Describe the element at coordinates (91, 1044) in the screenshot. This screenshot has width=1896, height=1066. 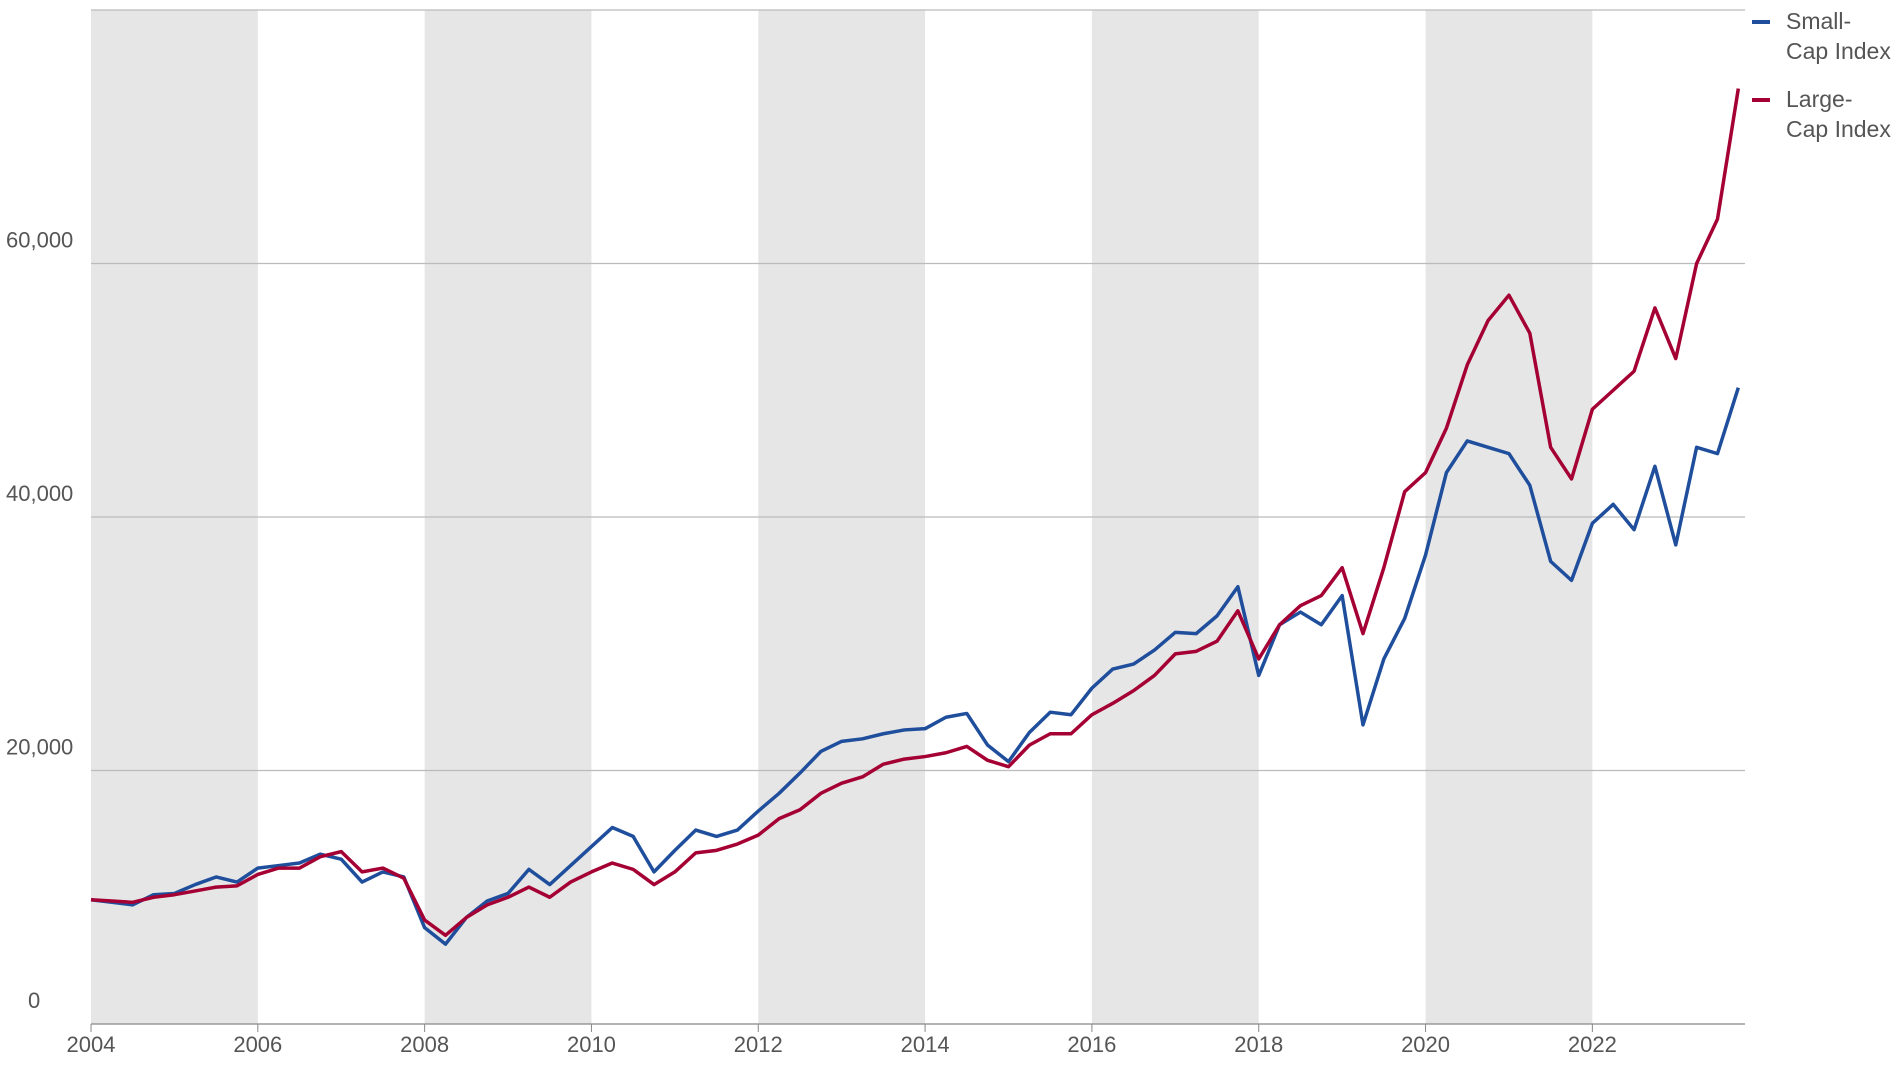
I see `x-tick-label: 2004` at that location.